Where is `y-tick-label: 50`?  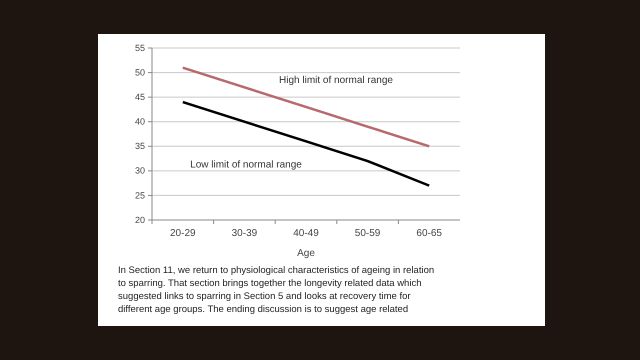 y-tick-label: 50 is located at coordinates (139, 72).